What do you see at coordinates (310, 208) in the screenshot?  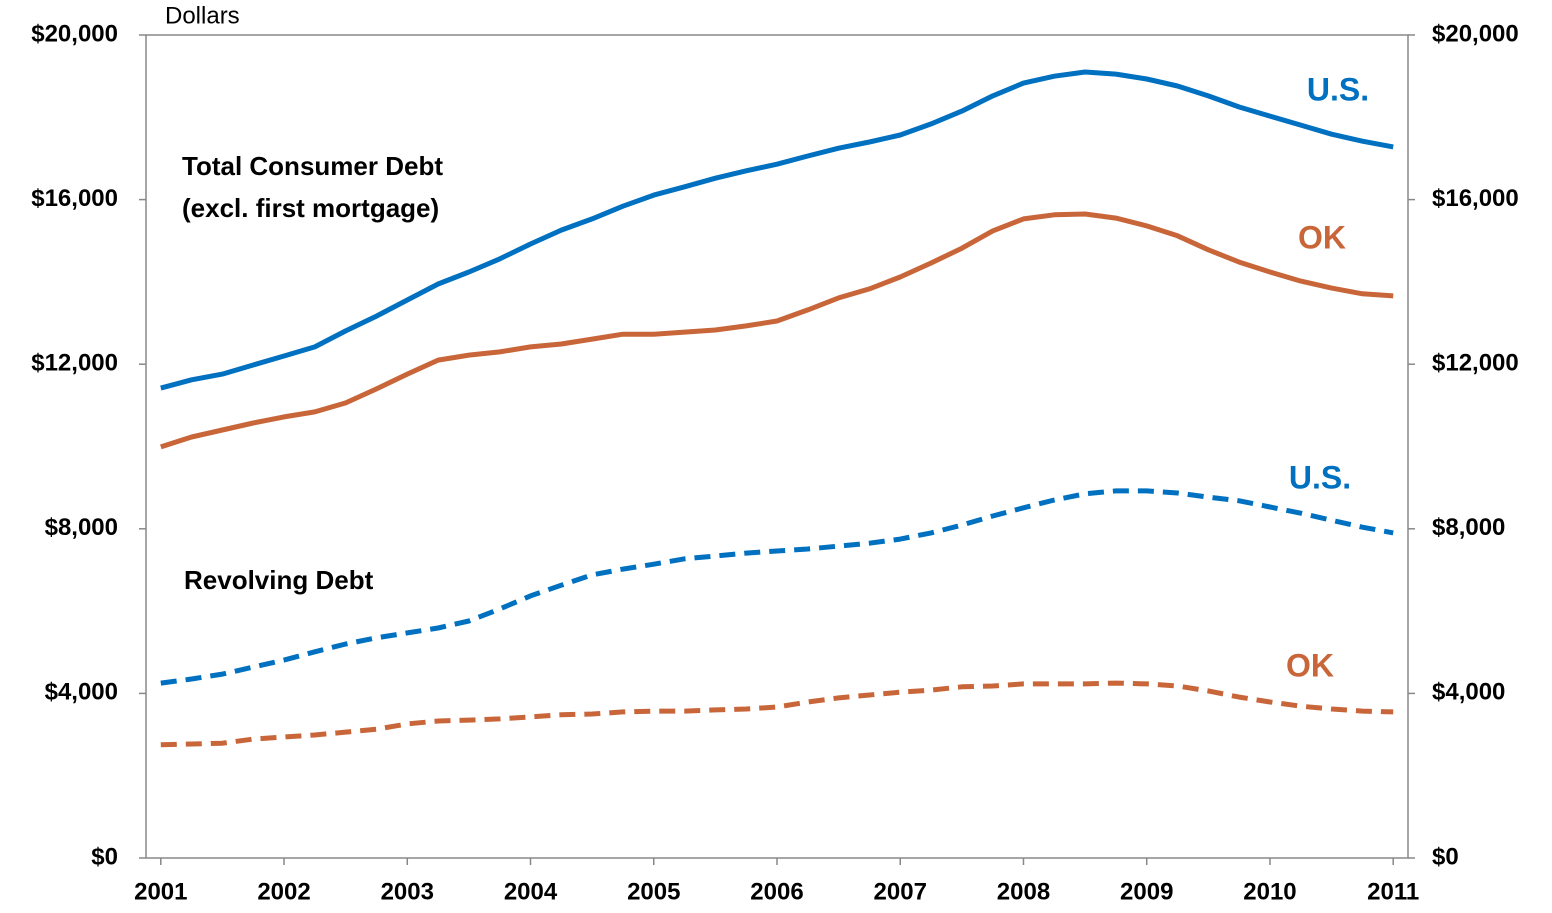 I see `annotation: (excl. first mortgage)` at bounding box center [310, 208].